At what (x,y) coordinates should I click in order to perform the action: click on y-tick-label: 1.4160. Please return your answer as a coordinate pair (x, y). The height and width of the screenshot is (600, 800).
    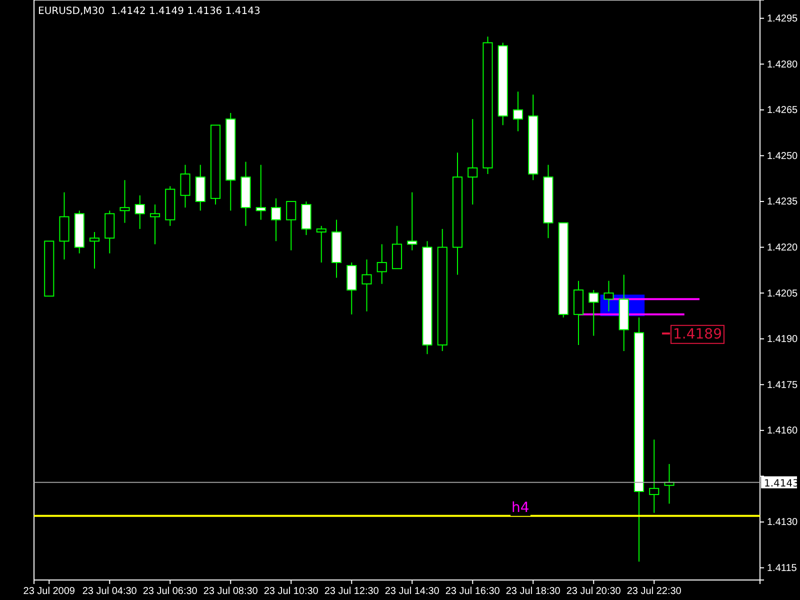
    Looking at the image, I should click on (782, 431).